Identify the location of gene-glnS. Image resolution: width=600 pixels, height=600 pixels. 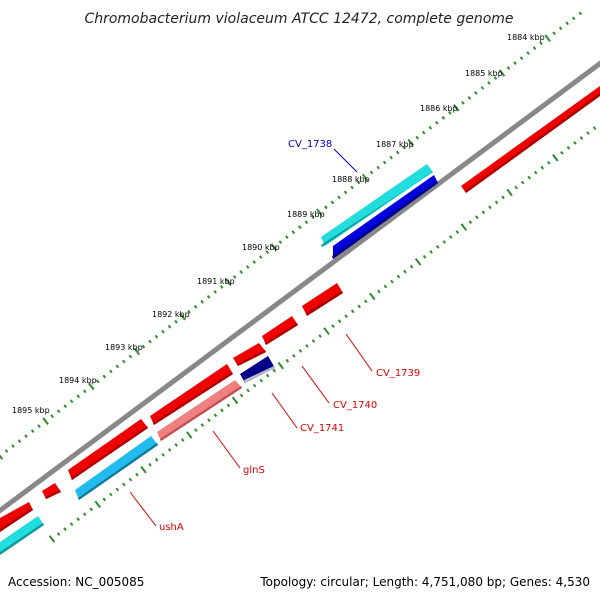
(199, 410).